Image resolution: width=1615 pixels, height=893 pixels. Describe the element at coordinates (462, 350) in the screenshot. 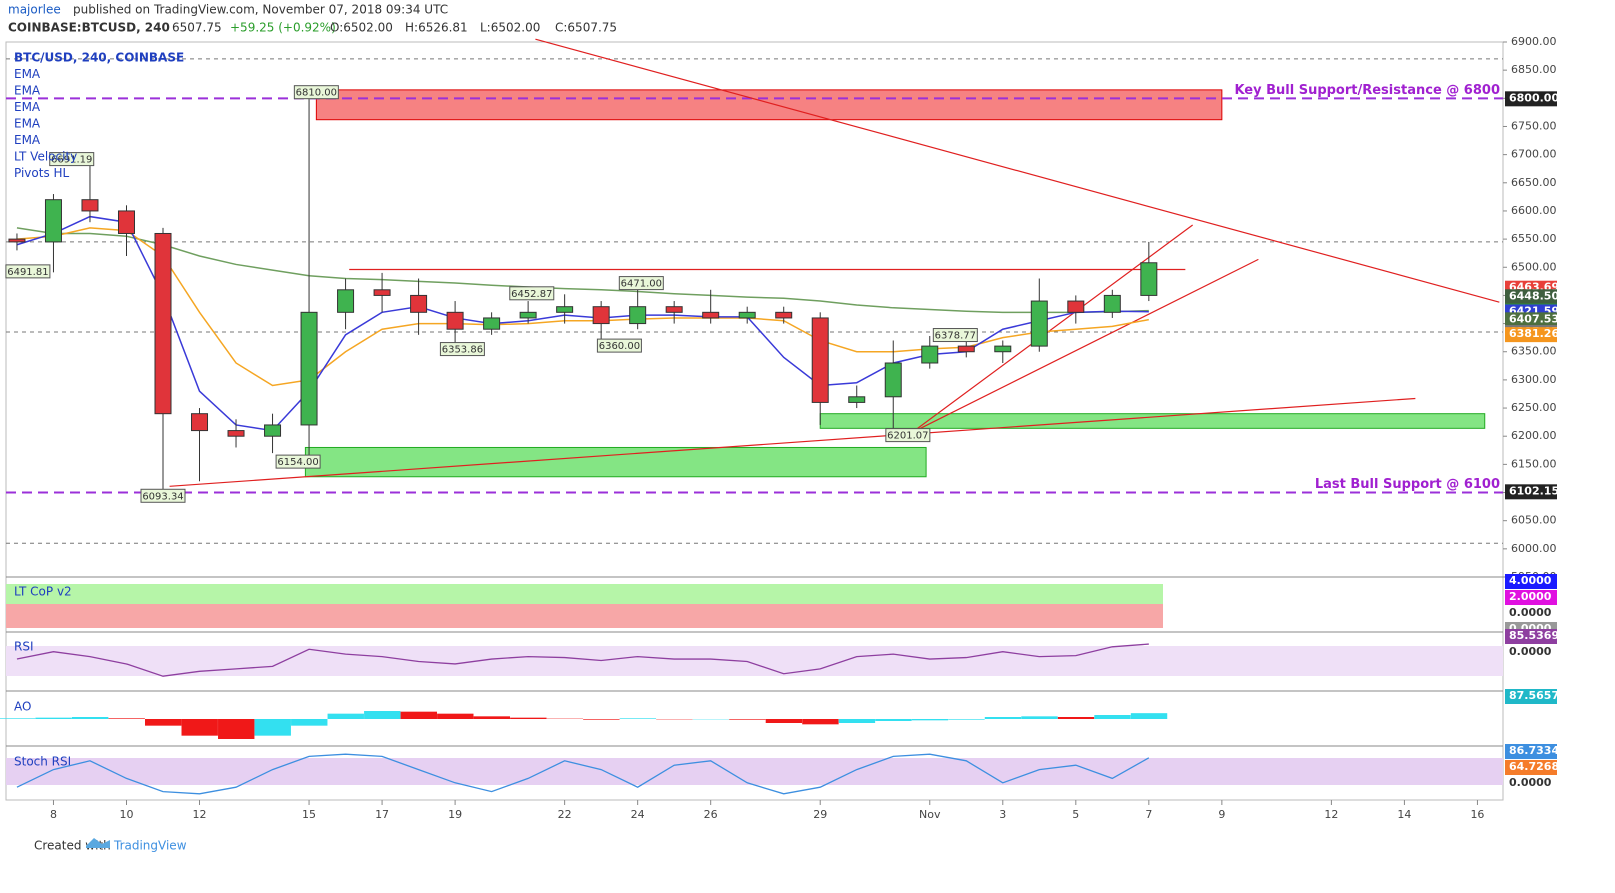

I see `pivot-label: 6353.86` at that location.